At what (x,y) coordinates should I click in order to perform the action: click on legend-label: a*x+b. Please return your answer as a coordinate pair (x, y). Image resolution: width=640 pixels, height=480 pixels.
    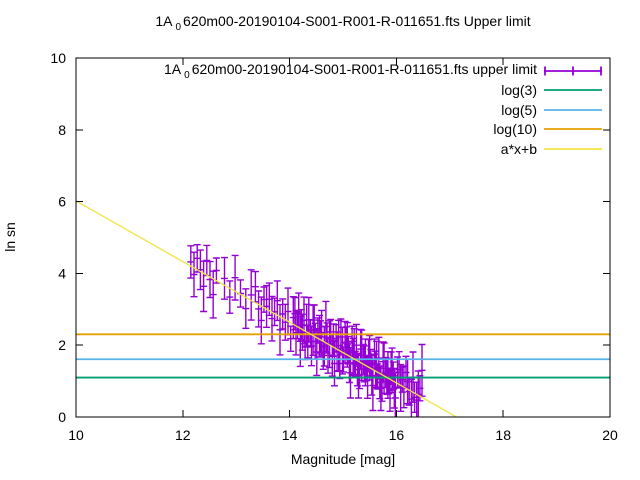
    Looking at the image, I should click on (518, 148).